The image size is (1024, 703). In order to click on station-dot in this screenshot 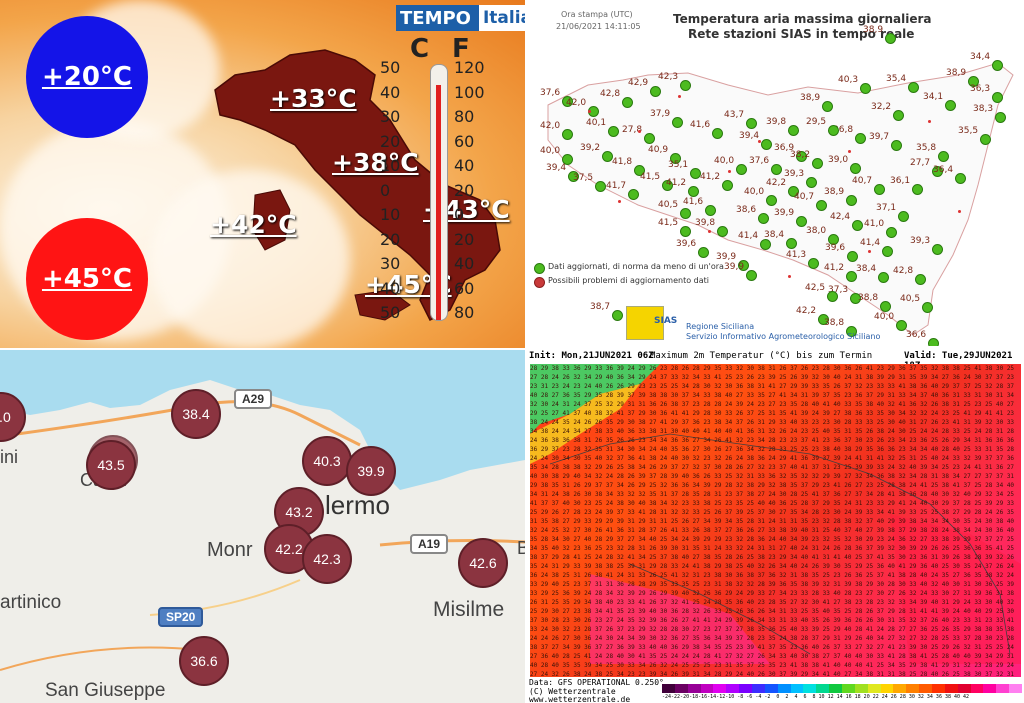, I will do `click(959, 211)`.